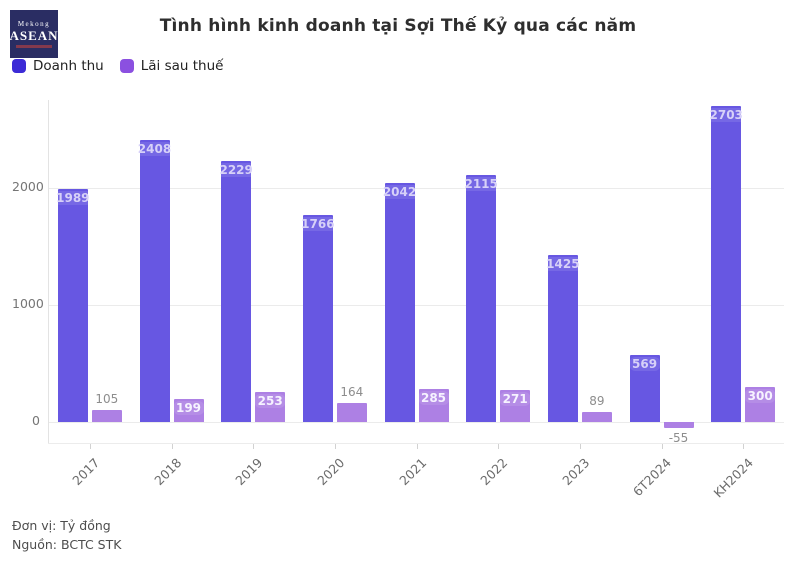  I want to click on x-axis-label: 2023, so click(576, 472).